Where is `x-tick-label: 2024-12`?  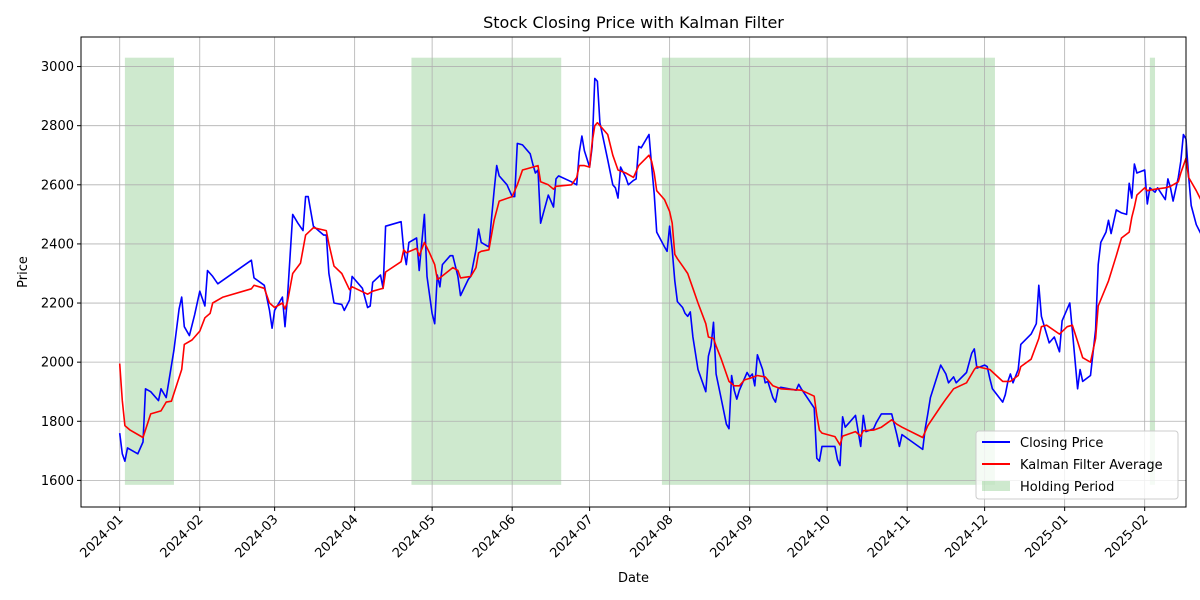
x-tick-label: 2024-12 is located at coordinates (966, 536).